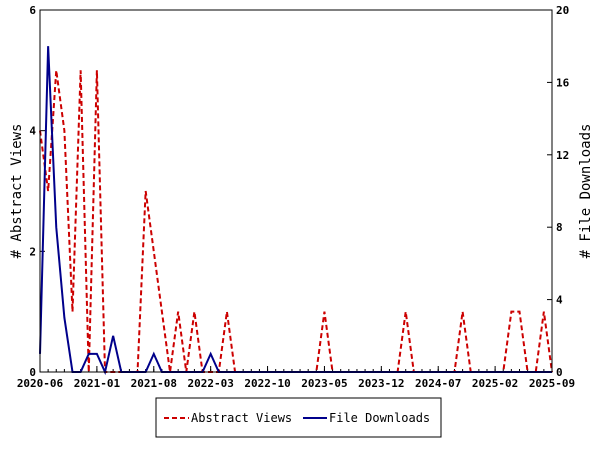  I want to click on x-tick-label: 2025-02, so click(495, 383).